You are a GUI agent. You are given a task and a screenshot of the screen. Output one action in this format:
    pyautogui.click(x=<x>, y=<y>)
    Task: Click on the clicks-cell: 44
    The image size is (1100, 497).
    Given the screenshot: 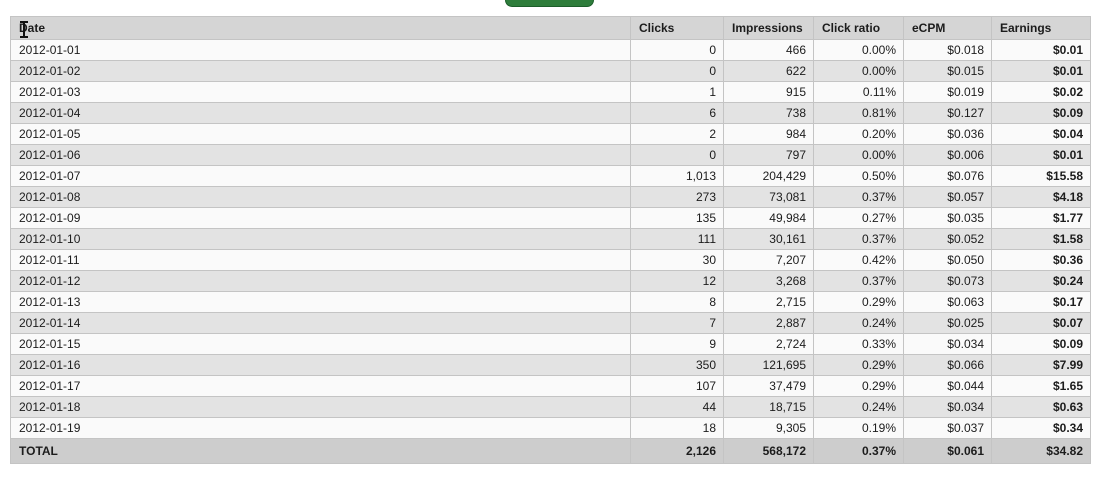 What is the action you would take?
    pyautogui.click(x=677, y=407)
    